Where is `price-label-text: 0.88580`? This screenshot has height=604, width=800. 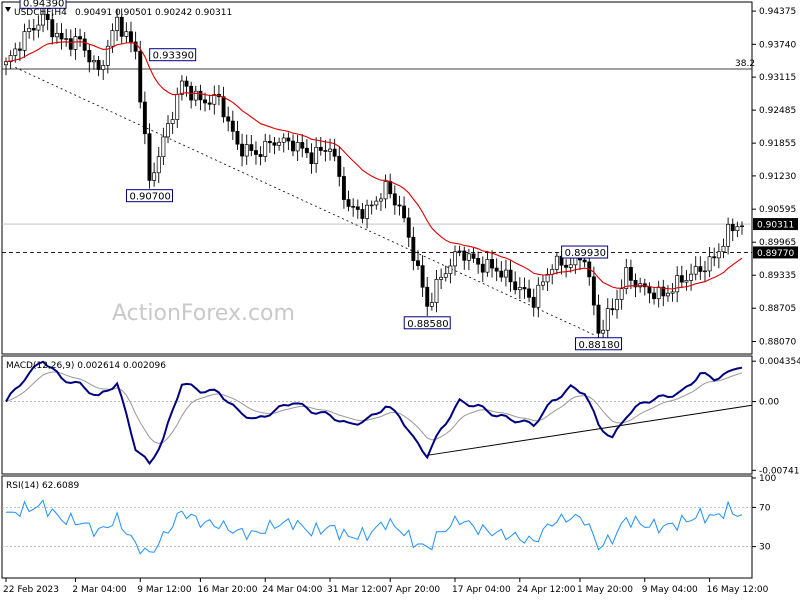 price-label-text: 0.88580 is located at coordinates (427, 324).